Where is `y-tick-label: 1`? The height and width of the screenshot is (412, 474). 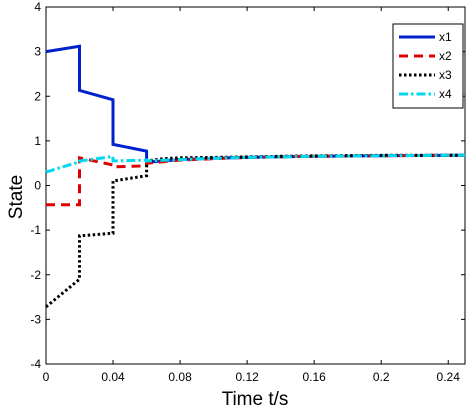
y-tick-label: 1 is located at coordinates (37, 141).